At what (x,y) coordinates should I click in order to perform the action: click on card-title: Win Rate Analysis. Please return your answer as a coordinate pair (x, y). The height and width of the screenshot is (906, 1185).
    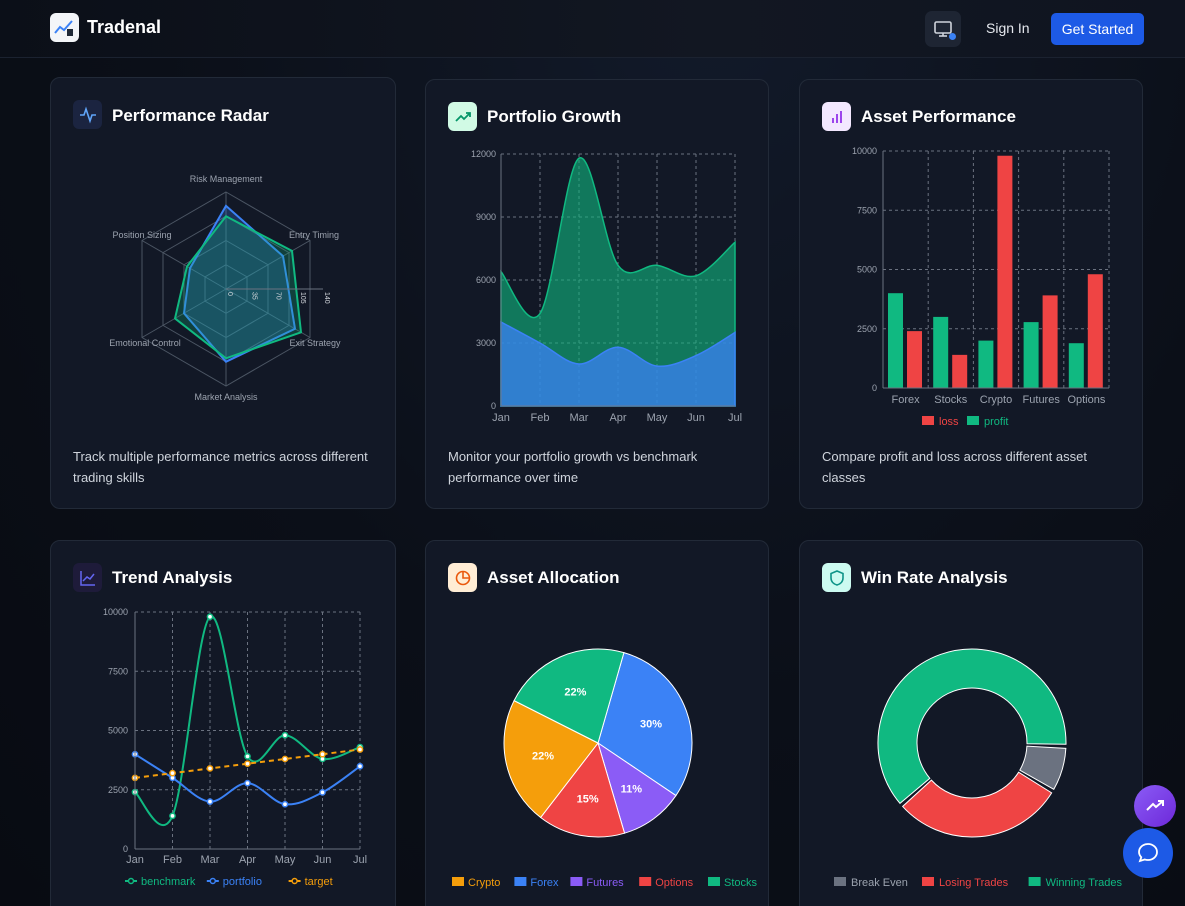
    Looking at the image, I should click on (934, 577).